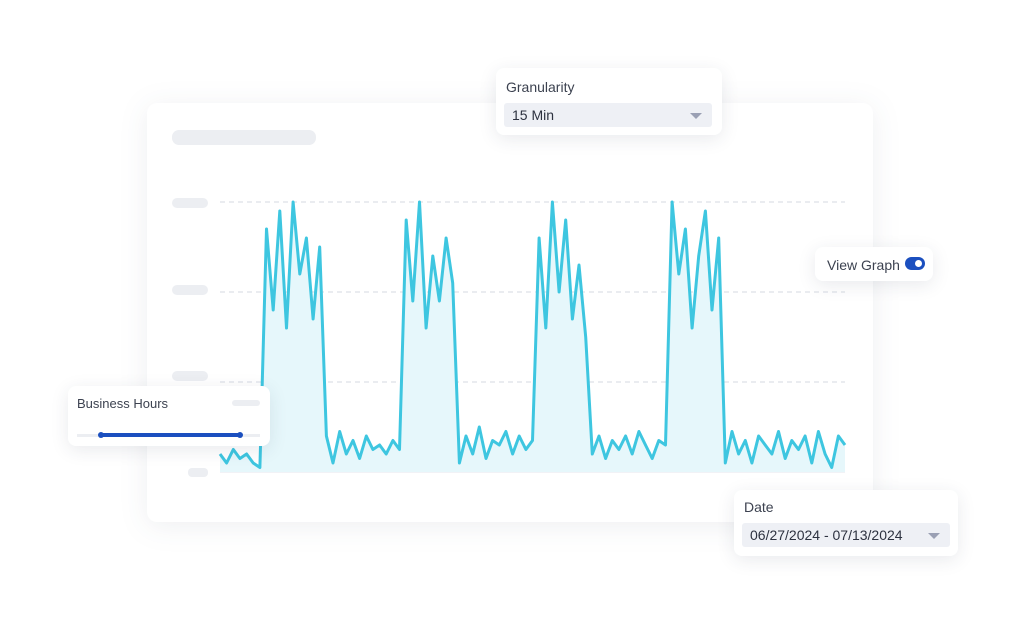 The width and height of the screenshot is (1027, 625). What do you see at coordinates (533, 115) in the screenshot?
I see `granularity-value: 15 Min` at bounding box center [533, 115].